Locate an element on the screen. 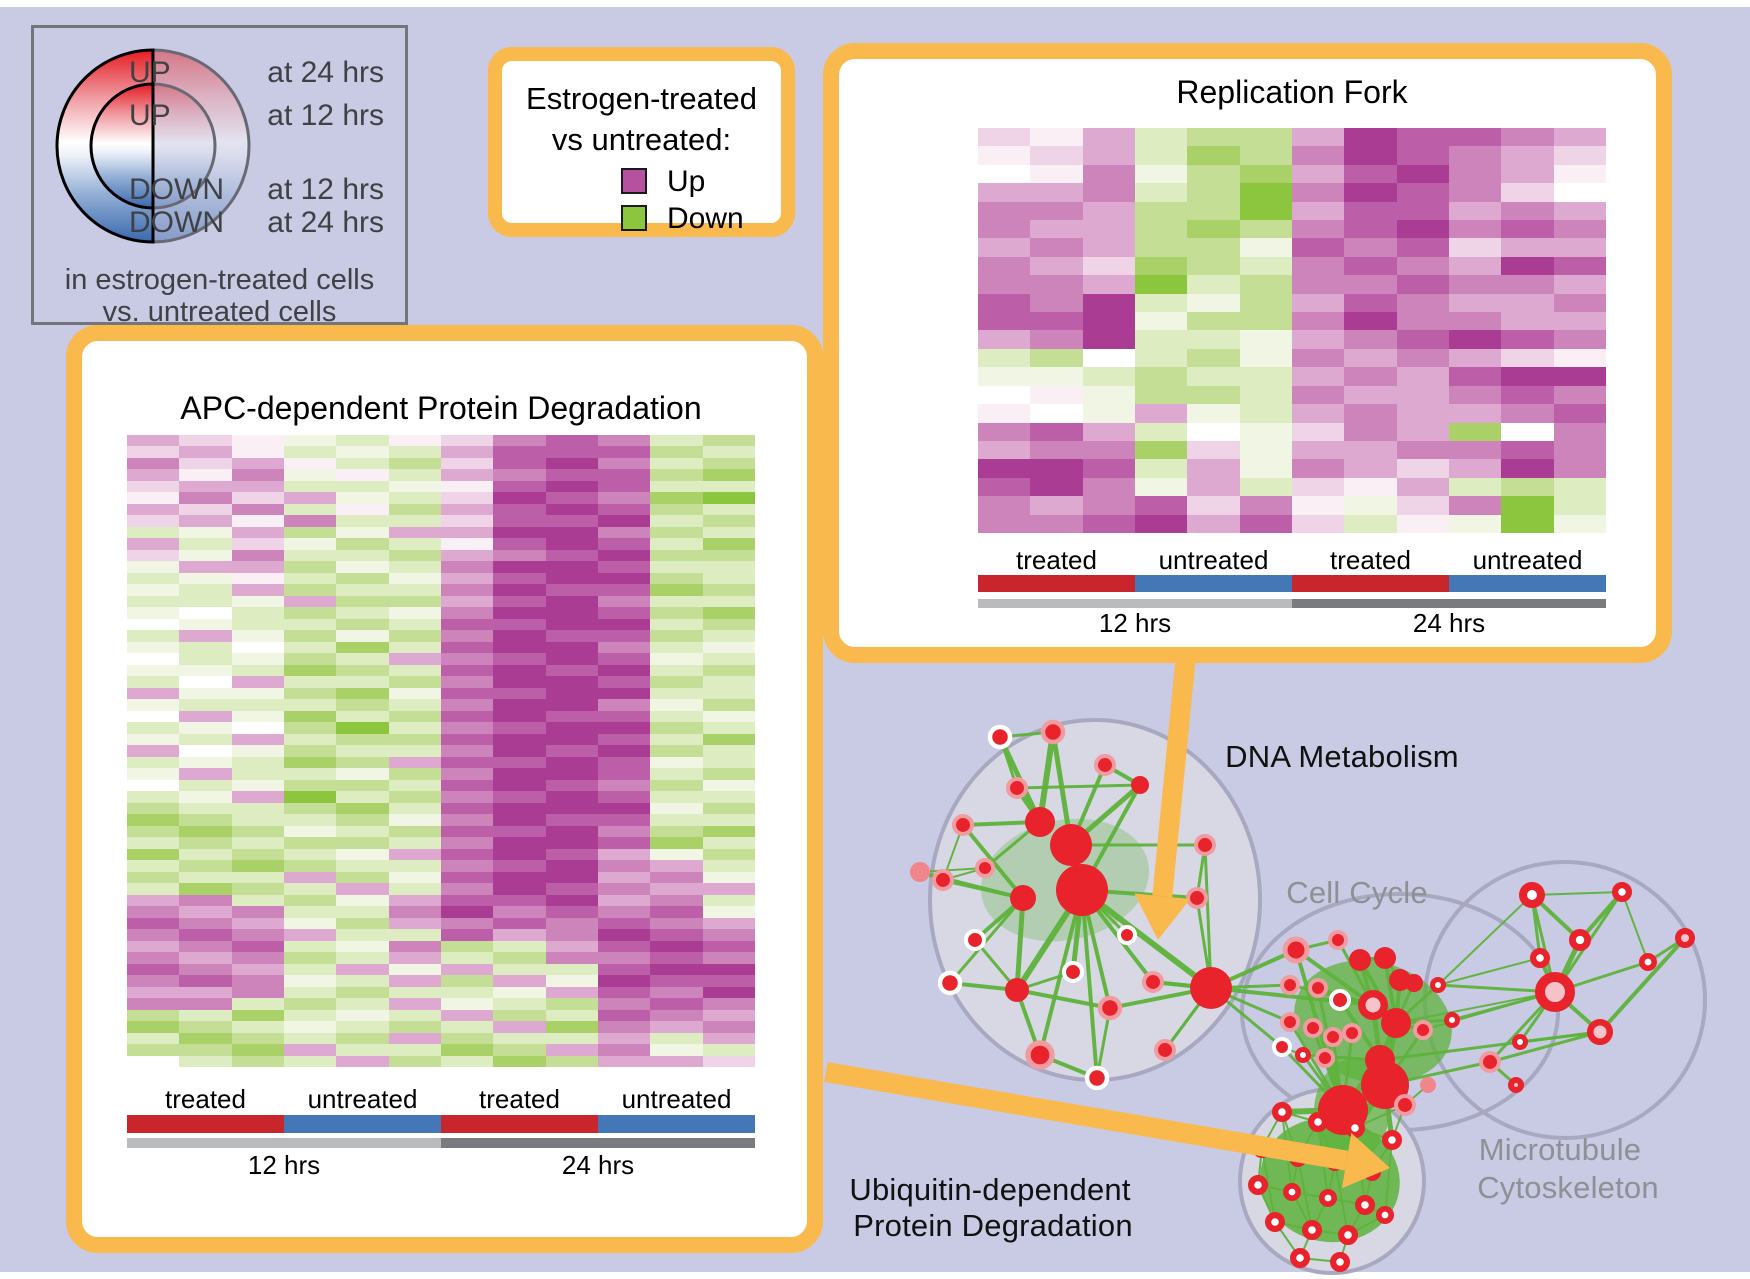 The width and height of the screenshot is (1750, 1279). key-swatch-down is located at coordinates (634, 218).